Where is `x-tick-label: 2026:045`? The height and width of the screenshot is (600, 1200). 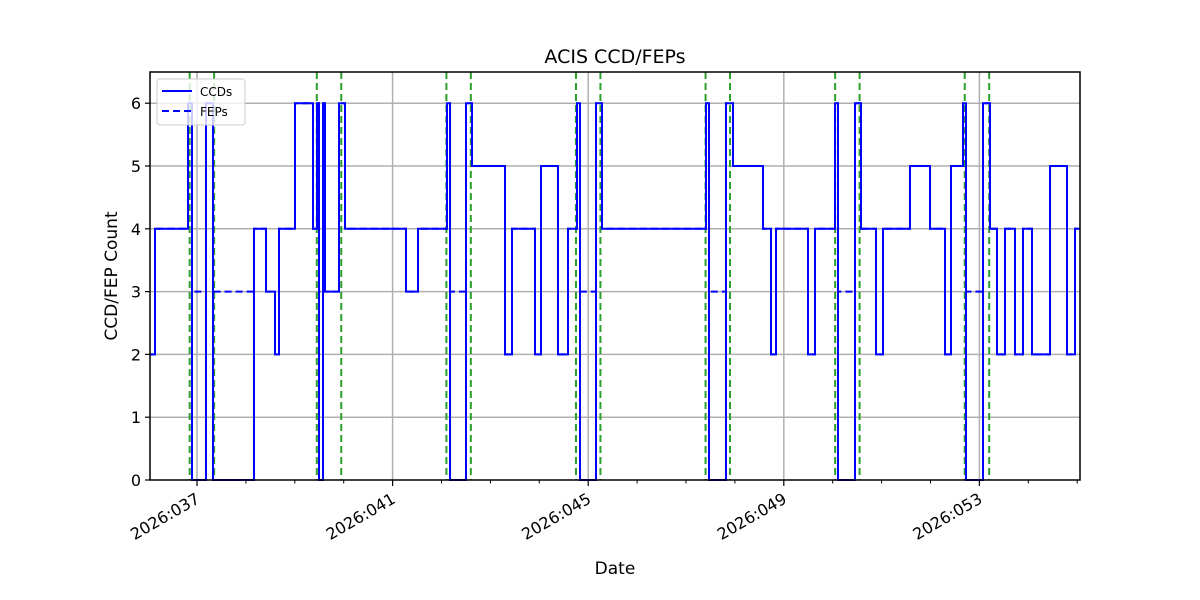
x-tick-label: 2026:045 is located at coordinates (556, 516).